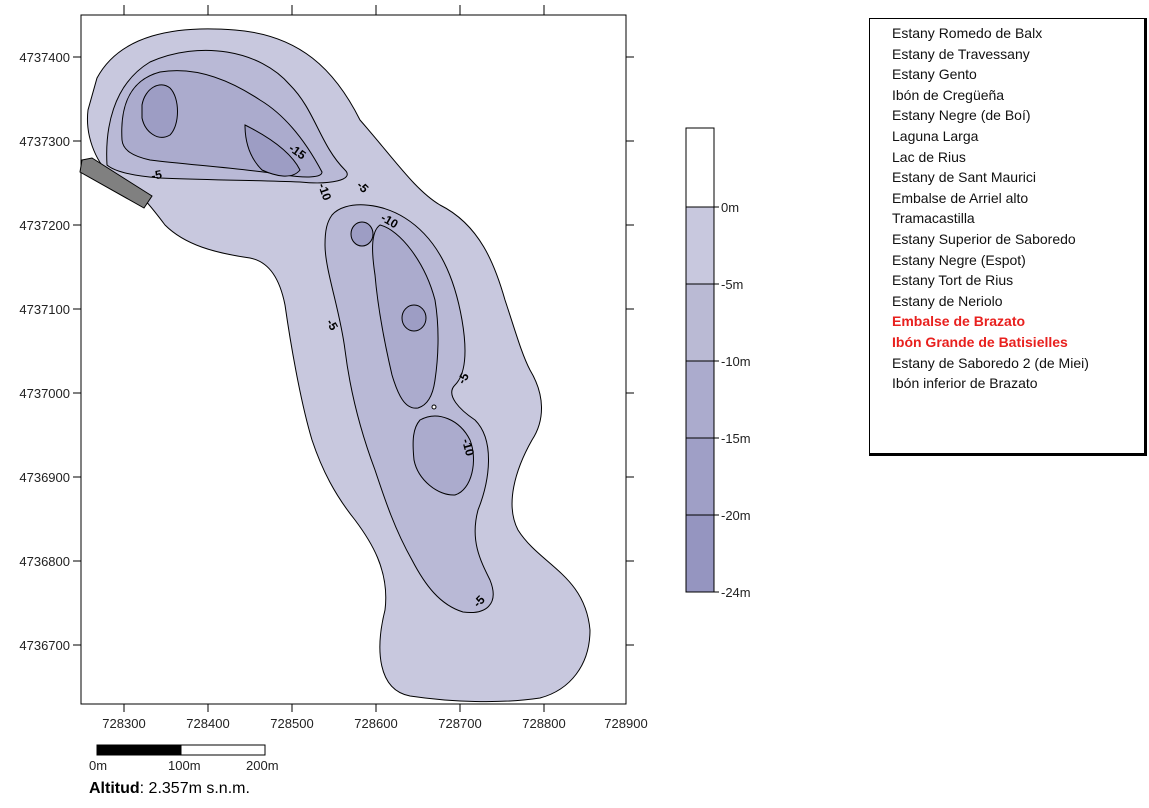 This screenshot has width=1149, height=808. What do you see at coordinates (625, 723) in the screenshot?
I see `x-tick-label: 728900` at bounding box center [625, 723].